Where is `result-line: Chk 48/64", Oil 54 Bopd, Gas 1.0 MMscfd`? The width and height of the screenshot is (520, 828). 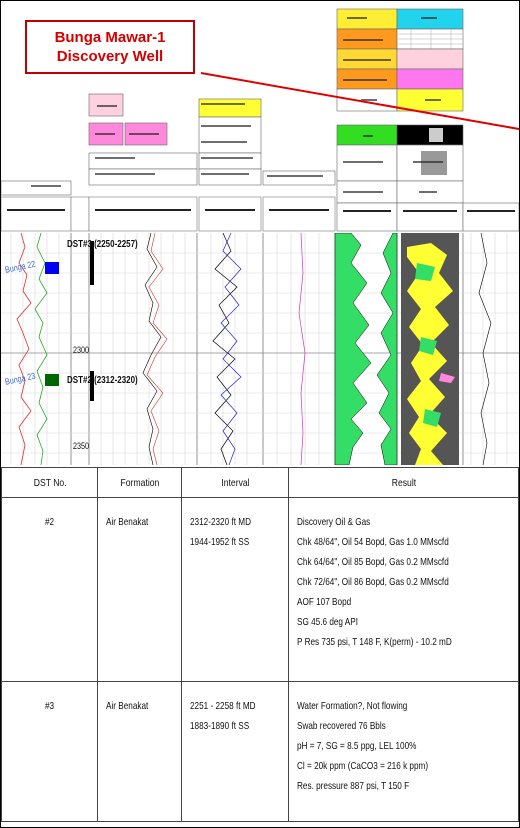 result-line: Chk 48/64", Oil 54 Bopd, Gas 1.0 MMscfd is located at coordinates (373, 542).